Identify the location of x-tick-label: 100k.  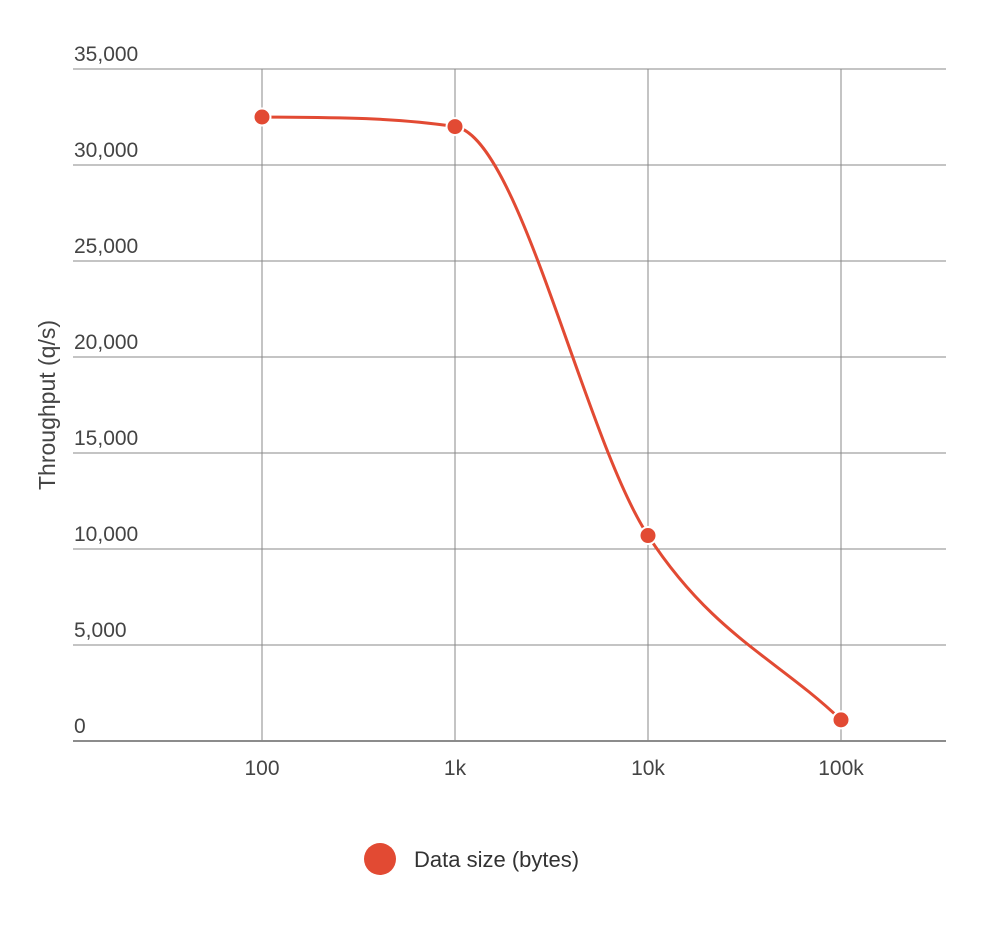
(841, 768).